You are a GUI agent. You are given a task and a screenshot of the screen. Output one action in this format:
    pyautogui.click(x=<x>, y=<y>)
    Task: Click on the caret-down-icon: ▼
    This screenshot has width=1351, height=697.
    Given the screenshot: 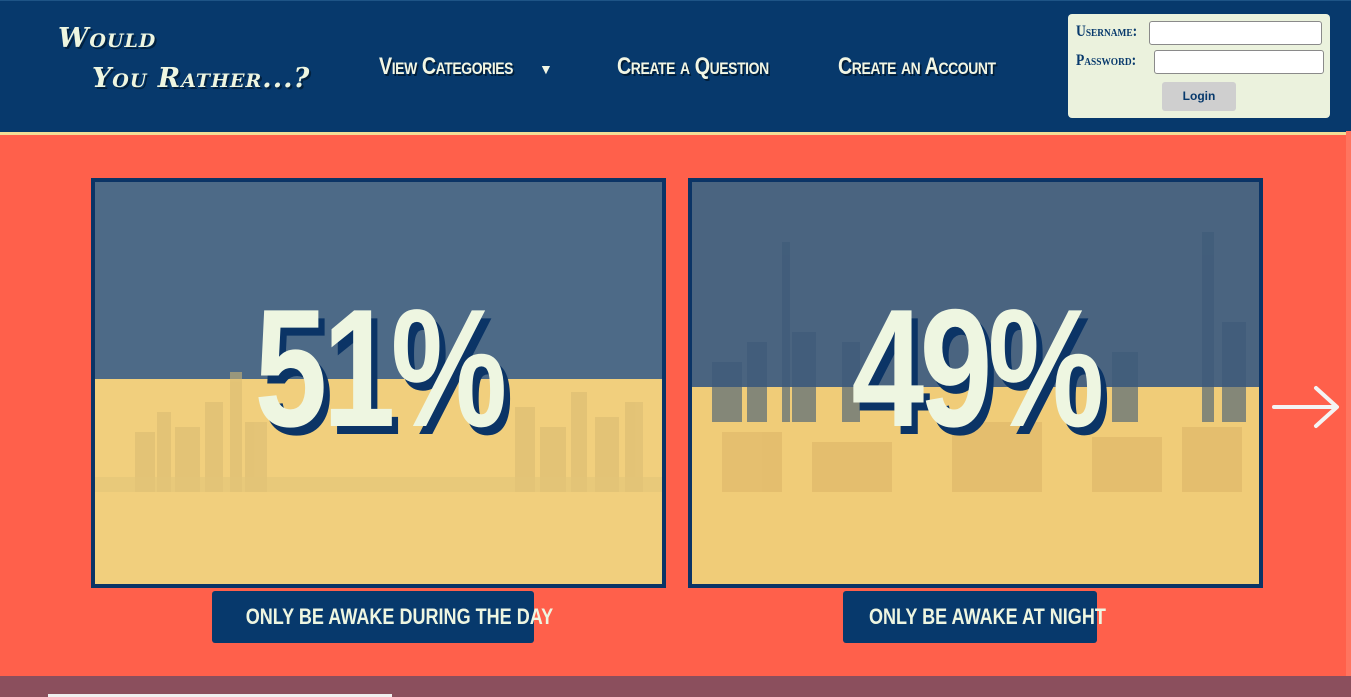 What is the action you would take?
    pyautogui.click(x=546, y=69)
    